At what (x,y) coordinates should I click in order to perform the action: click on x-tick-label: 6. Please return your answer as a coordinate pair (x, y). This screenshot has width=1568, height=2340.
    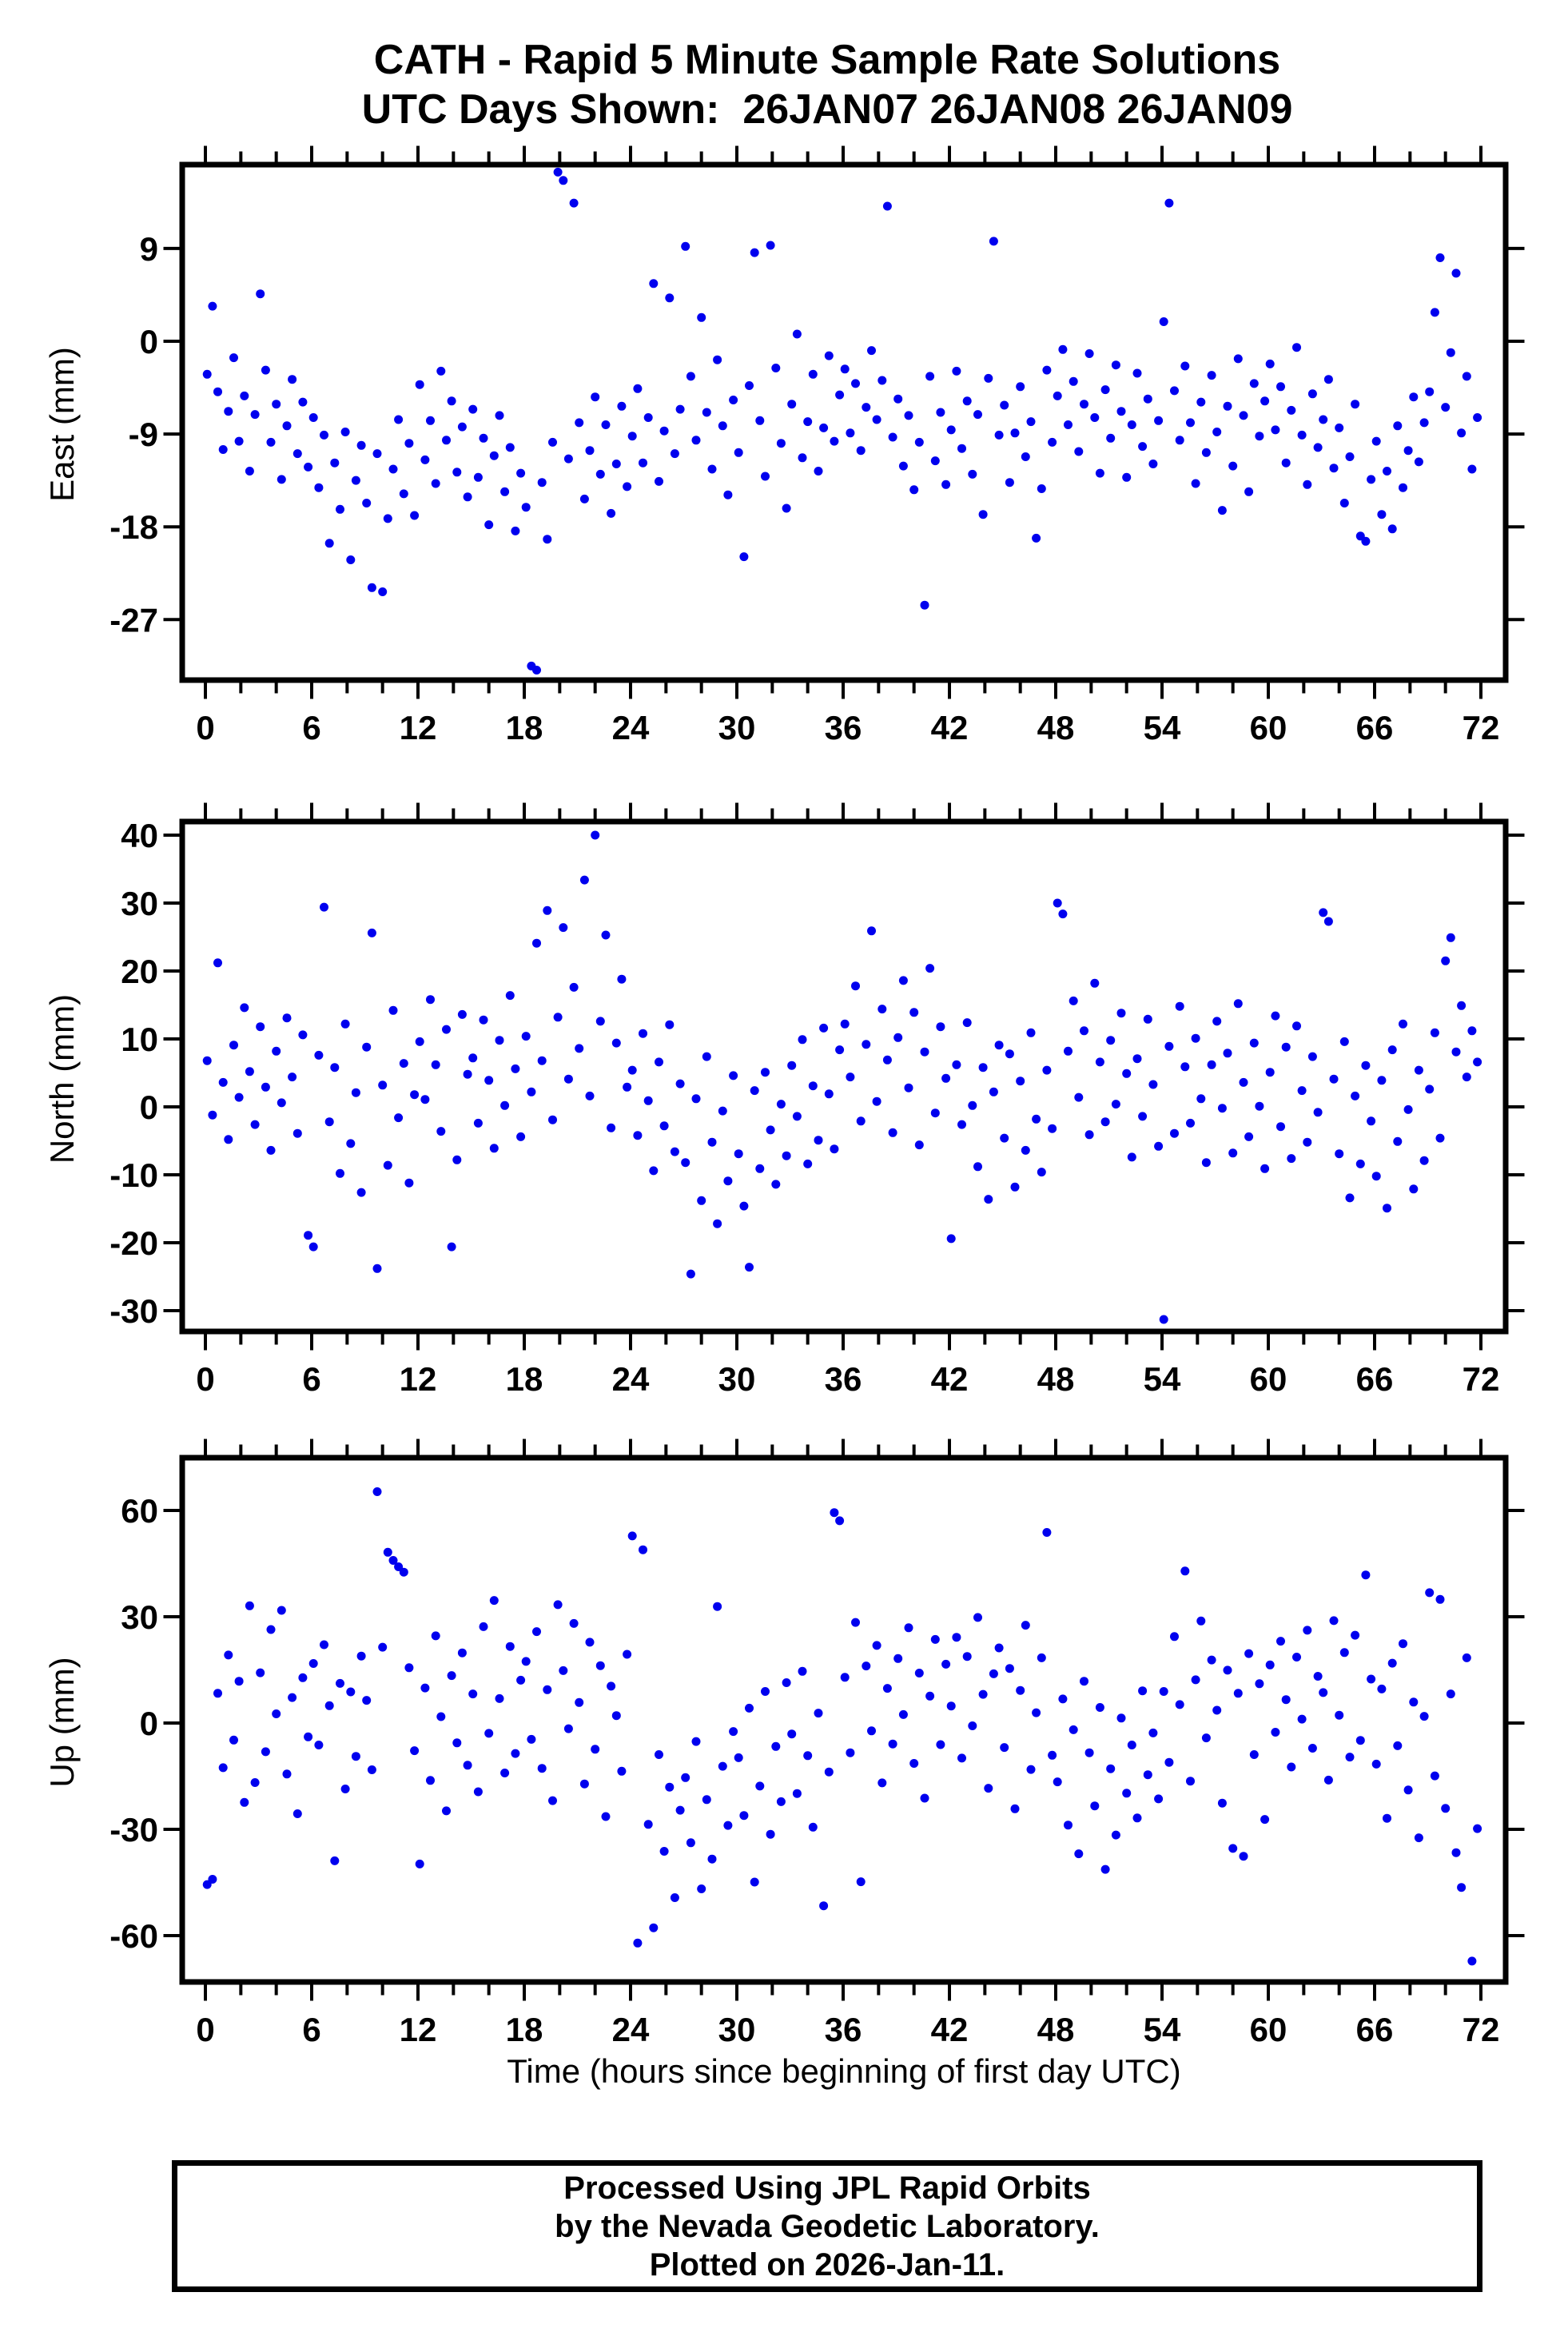
    Looking at the image, I should click on (311, 727).